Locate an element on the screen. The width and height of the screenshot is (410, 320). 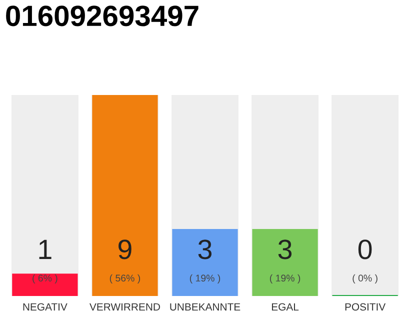
data-label: 1 is located at coordinates (45, 249).